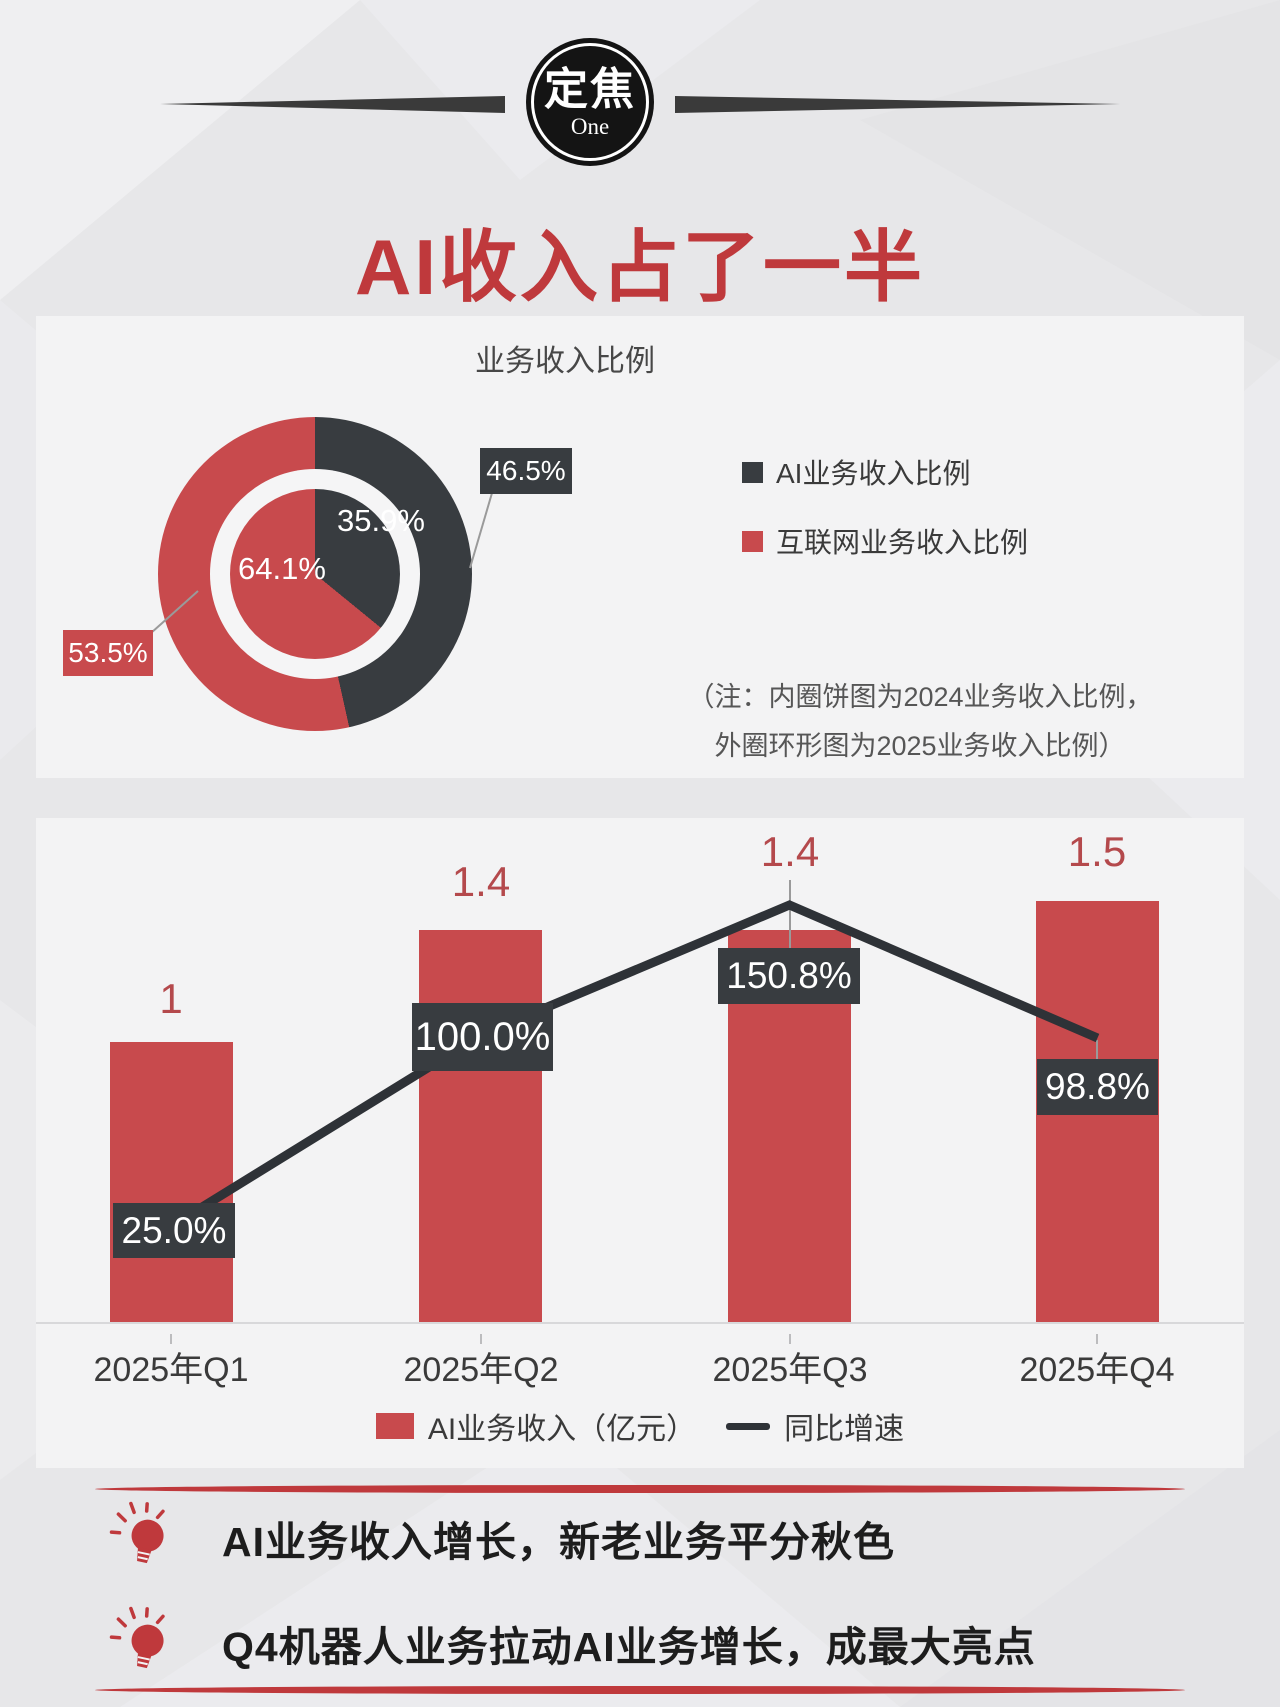  Describe the element at coordinates (897, 104) in the screenshot. I see `right-taper-line` at that location.